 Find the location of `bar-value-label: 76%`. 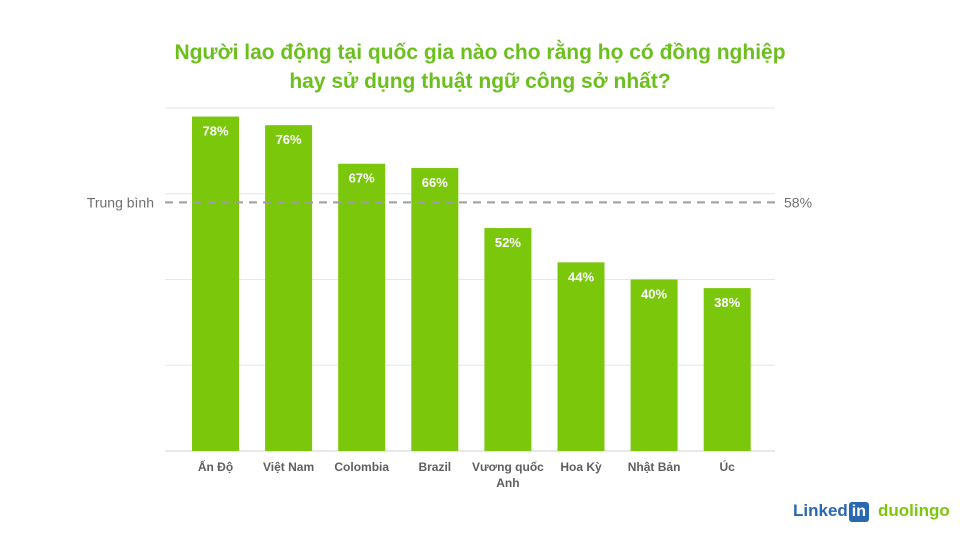

bar-value-label: 76% is located at coordinates (289, 139).